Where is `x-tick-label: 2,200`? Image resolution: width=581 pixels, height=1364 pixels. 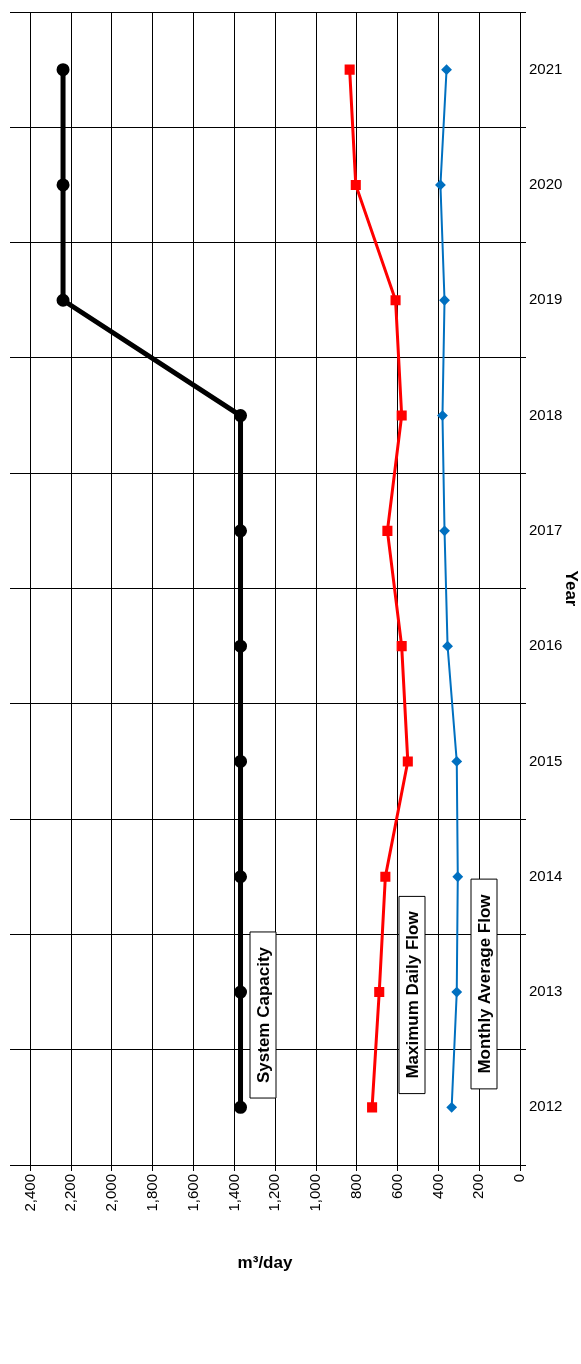
x-tick-label: 2,200 is located at coordinates (70, 1193).